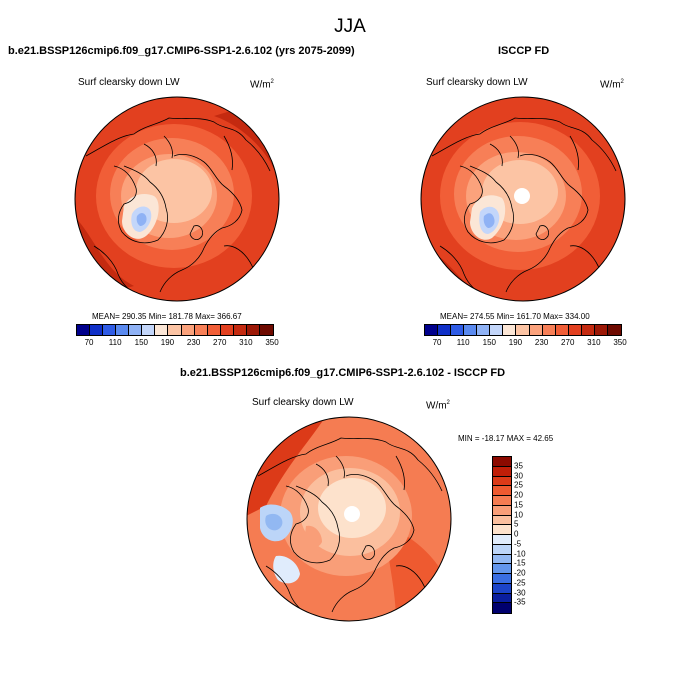  Describe the element at coordinates (350, 26) in the screenshot. I see `season-title: JJA` at that location.